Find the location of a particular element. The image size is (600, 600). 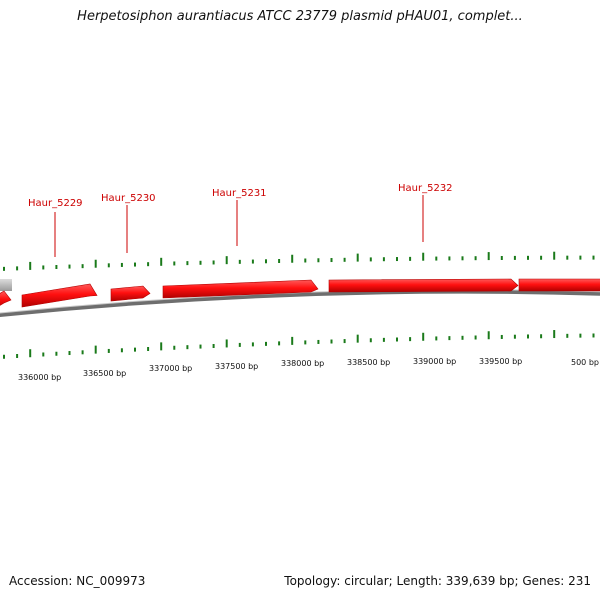

bp-label: 339000 bp is located at coordinates (434, 361).